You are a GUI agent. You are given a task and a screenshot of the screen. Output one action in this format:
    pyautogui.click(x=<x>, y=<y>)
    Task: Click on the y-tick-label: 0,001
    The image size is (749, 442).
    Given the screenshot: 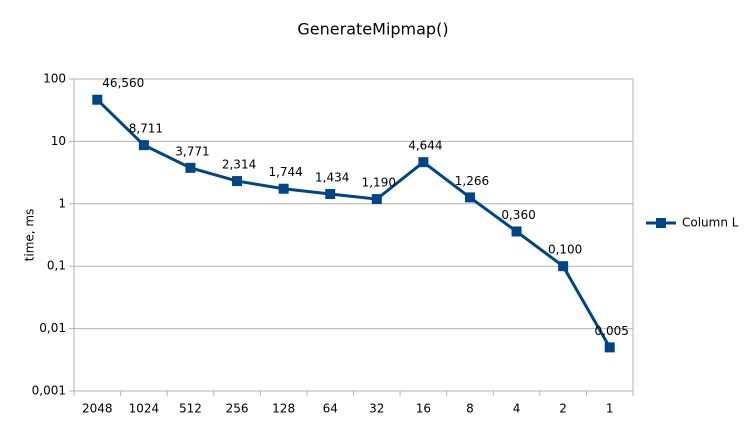 What is the action you would take?
    pyautogui.click(x=49, y=391)
    